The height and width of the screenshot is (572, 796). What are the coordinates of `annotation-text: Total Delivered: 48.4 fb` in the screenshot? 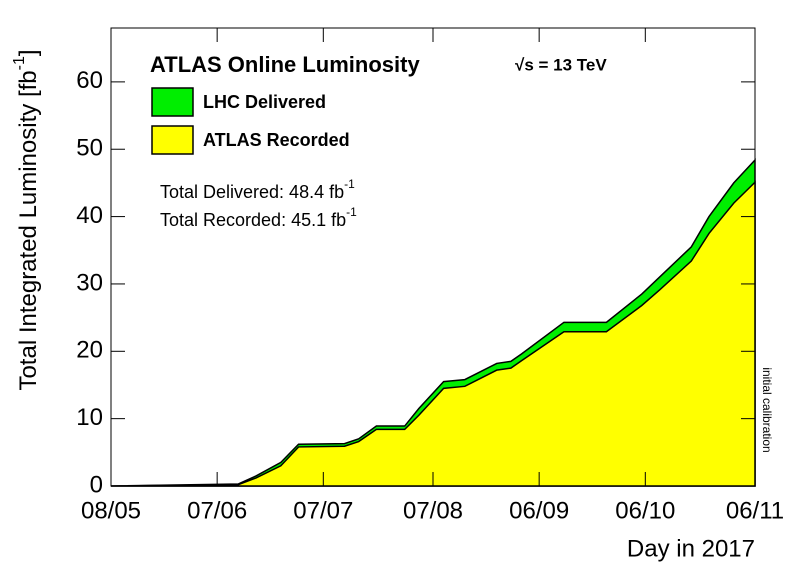 It's located at (252, 192).